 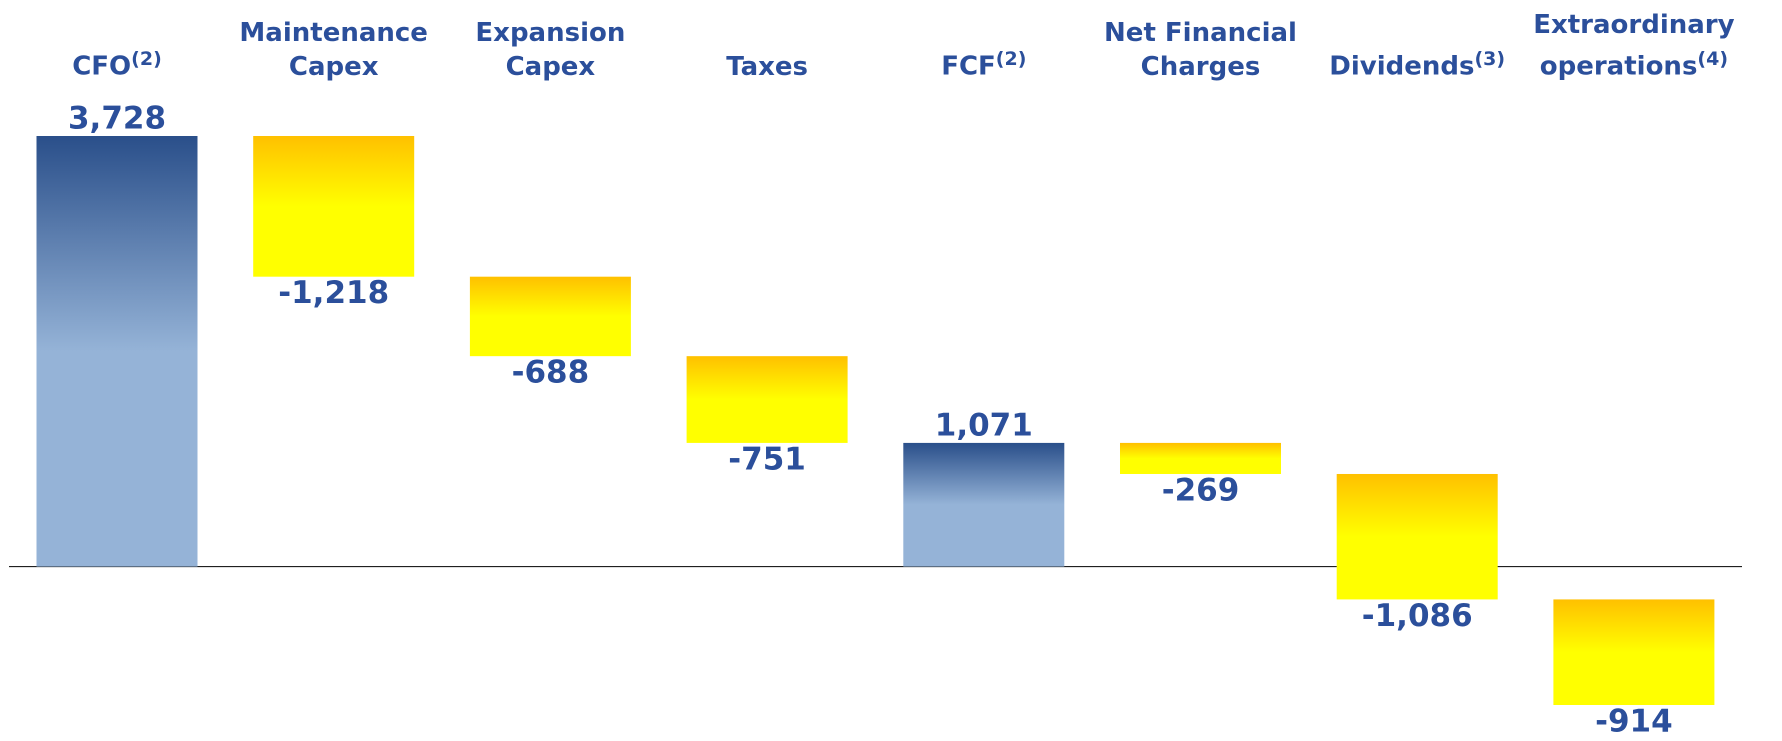 What do you see at coordinates (102, 67) in the screenshot?
I see `category-text: CFO` at bounding box center [102, 67].